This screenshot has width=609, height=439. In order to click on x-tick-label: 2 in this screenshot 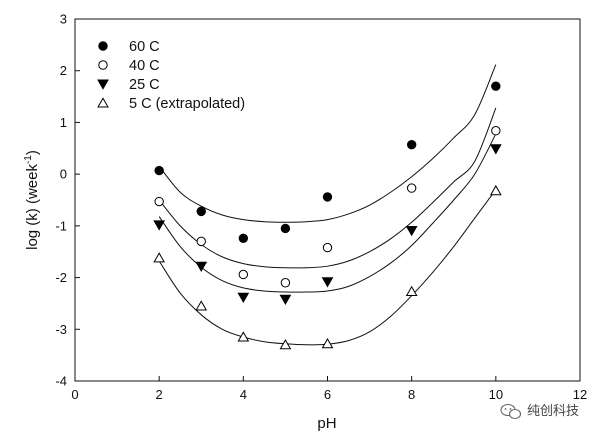, I will do `click(159, 394)`.